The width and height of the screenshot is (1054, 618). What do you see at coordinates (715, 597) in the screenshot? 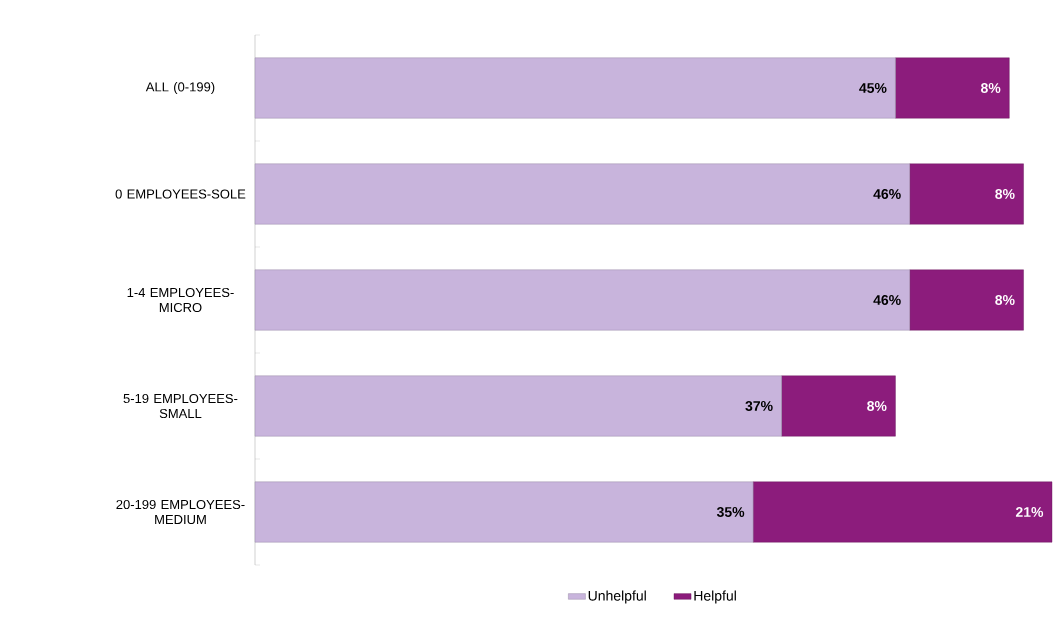
I see `legend-label: Helpful` at bounding box center [715, 597].